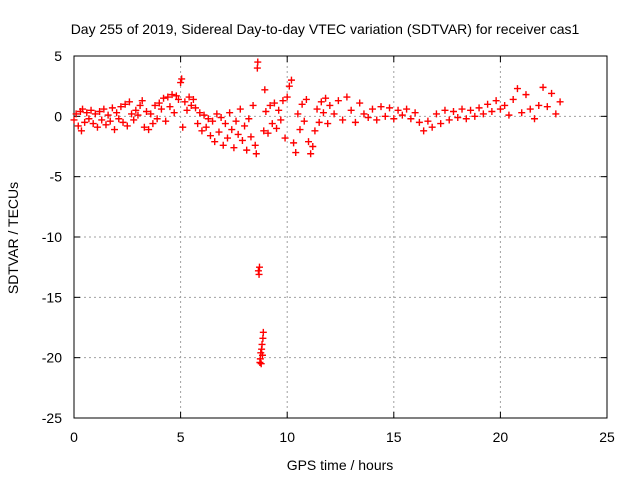 The width and height of the screenshot is (640, 480). Describe the element at coordinates (501, 437) in the screenshot. I see `x-tick-label: 20` at that location.